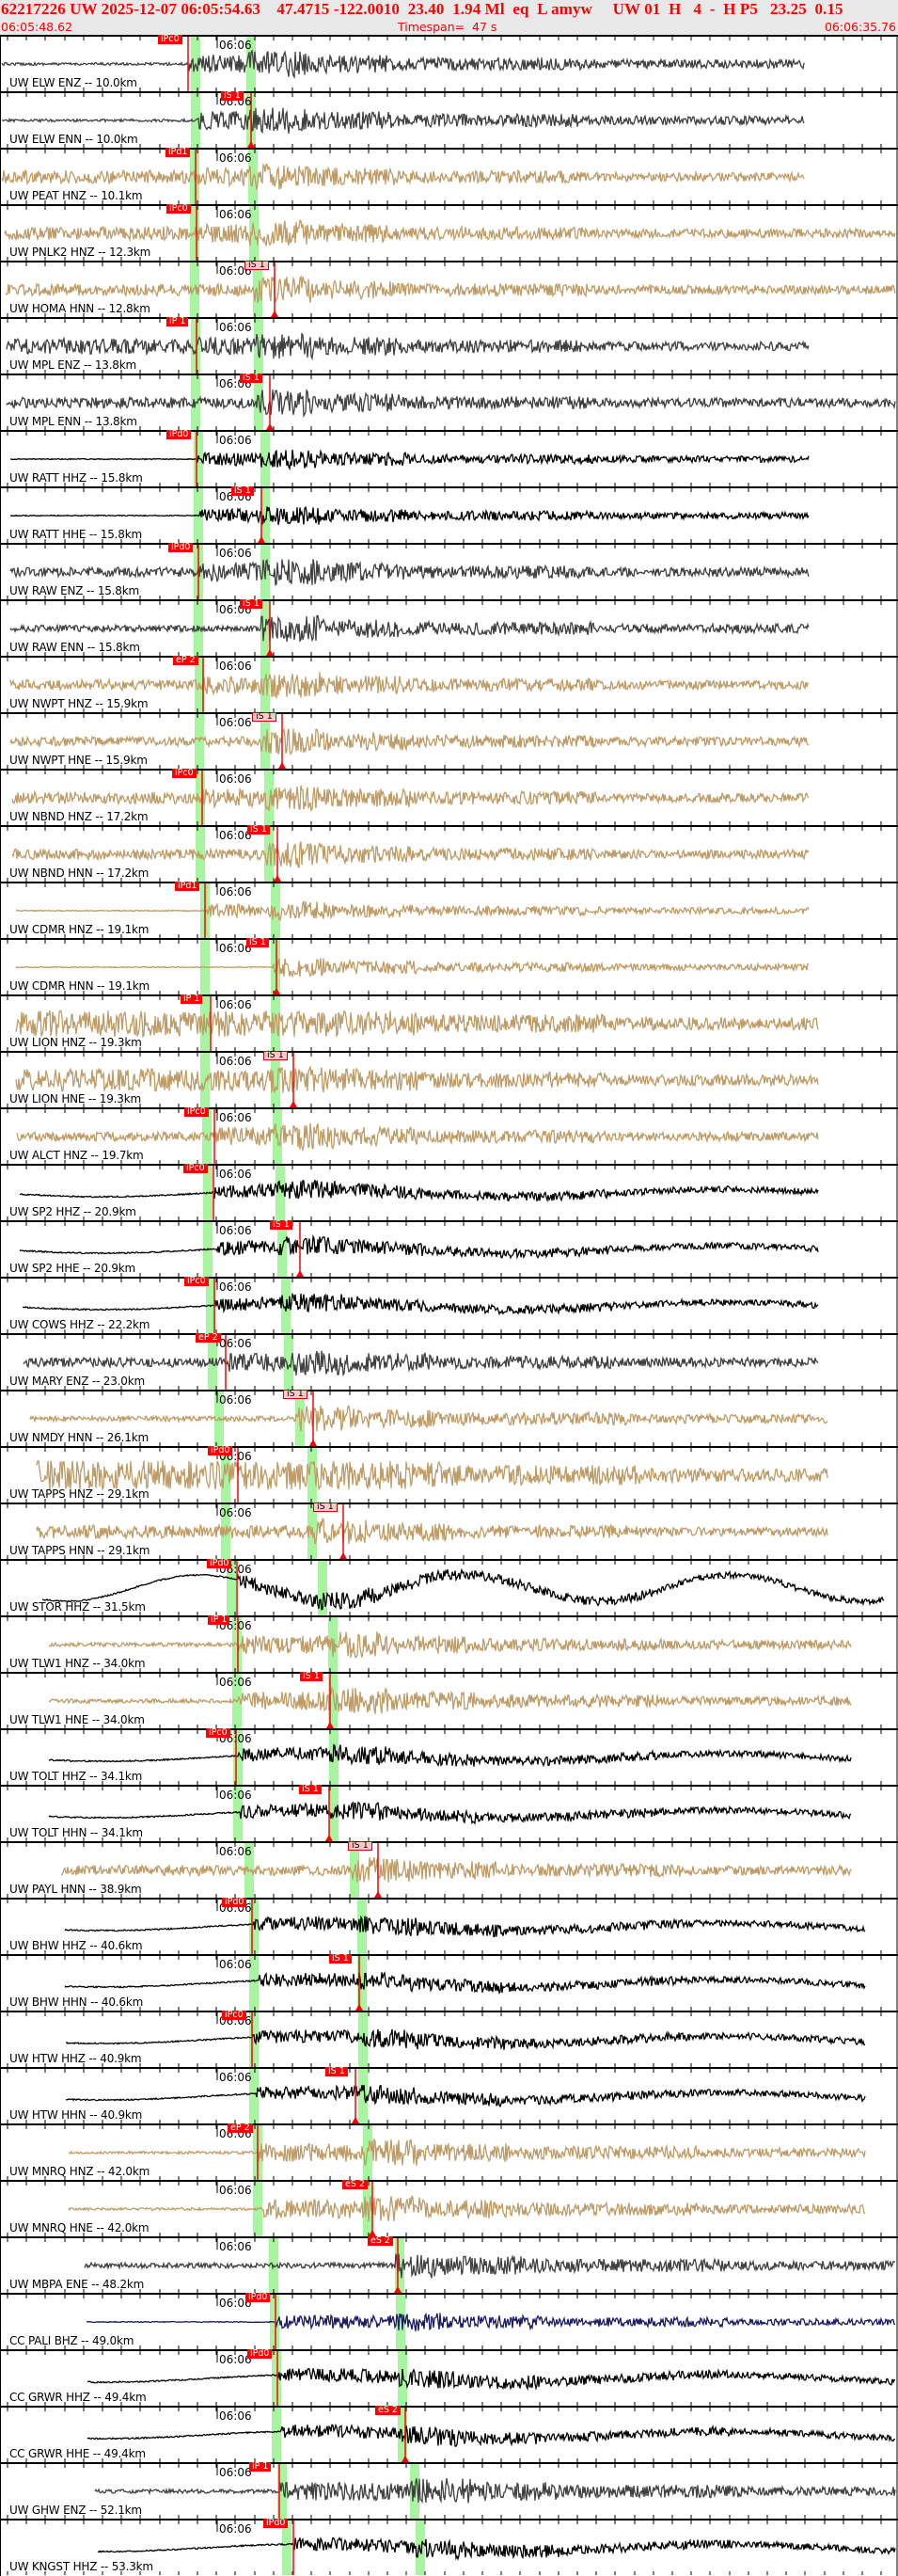 This screenshot has width=898, height=2576. Describe the element at coordinates (449, 176) in the screenshot. I see `seismogram-trace: 06:06 iPd1 UW PEAT HNZ -- 10.1km` at that location.